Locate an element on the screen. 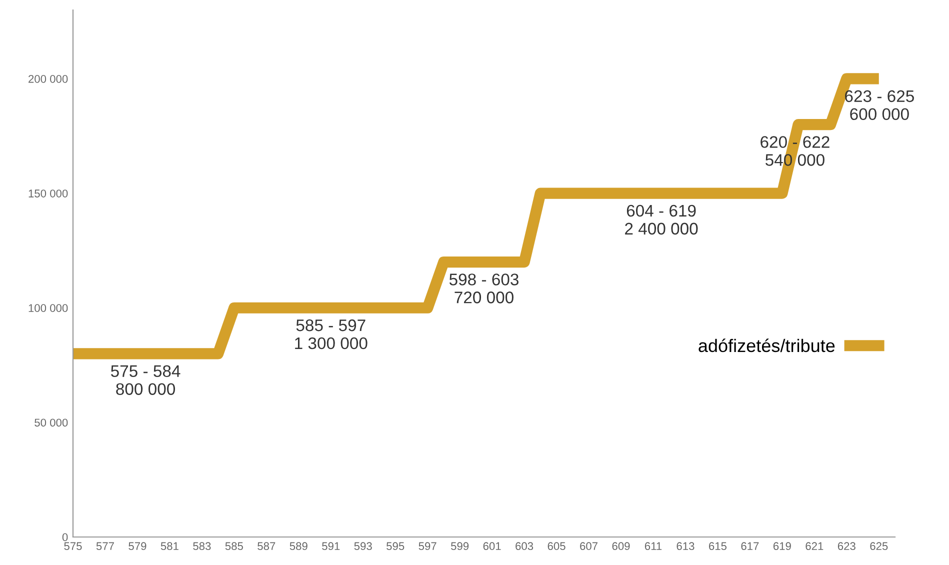  x-tick-label: 601 is located at coordinates (492, 546).